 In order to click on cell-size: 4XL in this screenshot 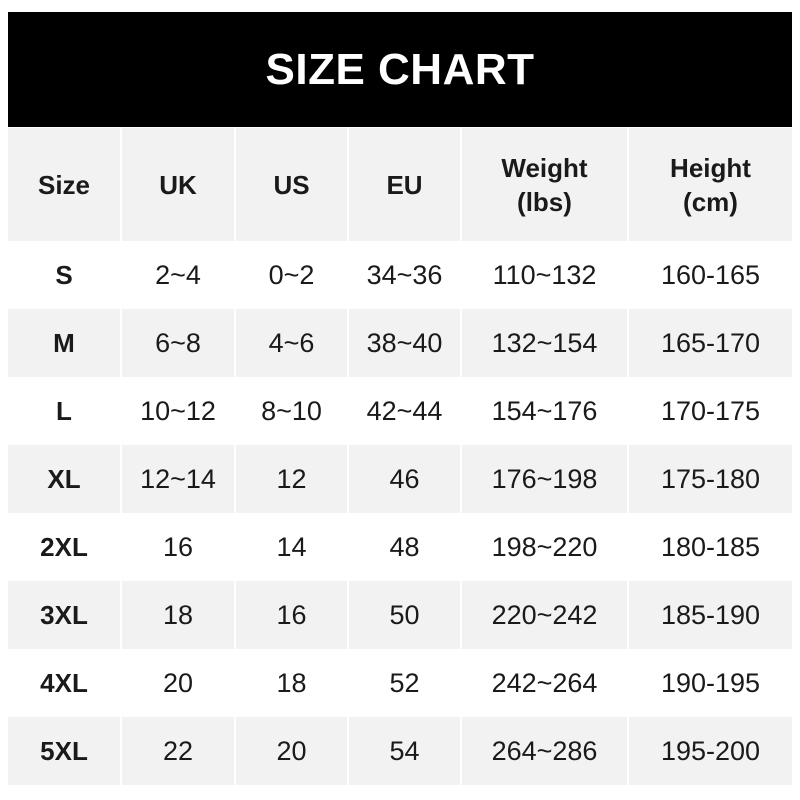, I will do `click(64, 682)`.